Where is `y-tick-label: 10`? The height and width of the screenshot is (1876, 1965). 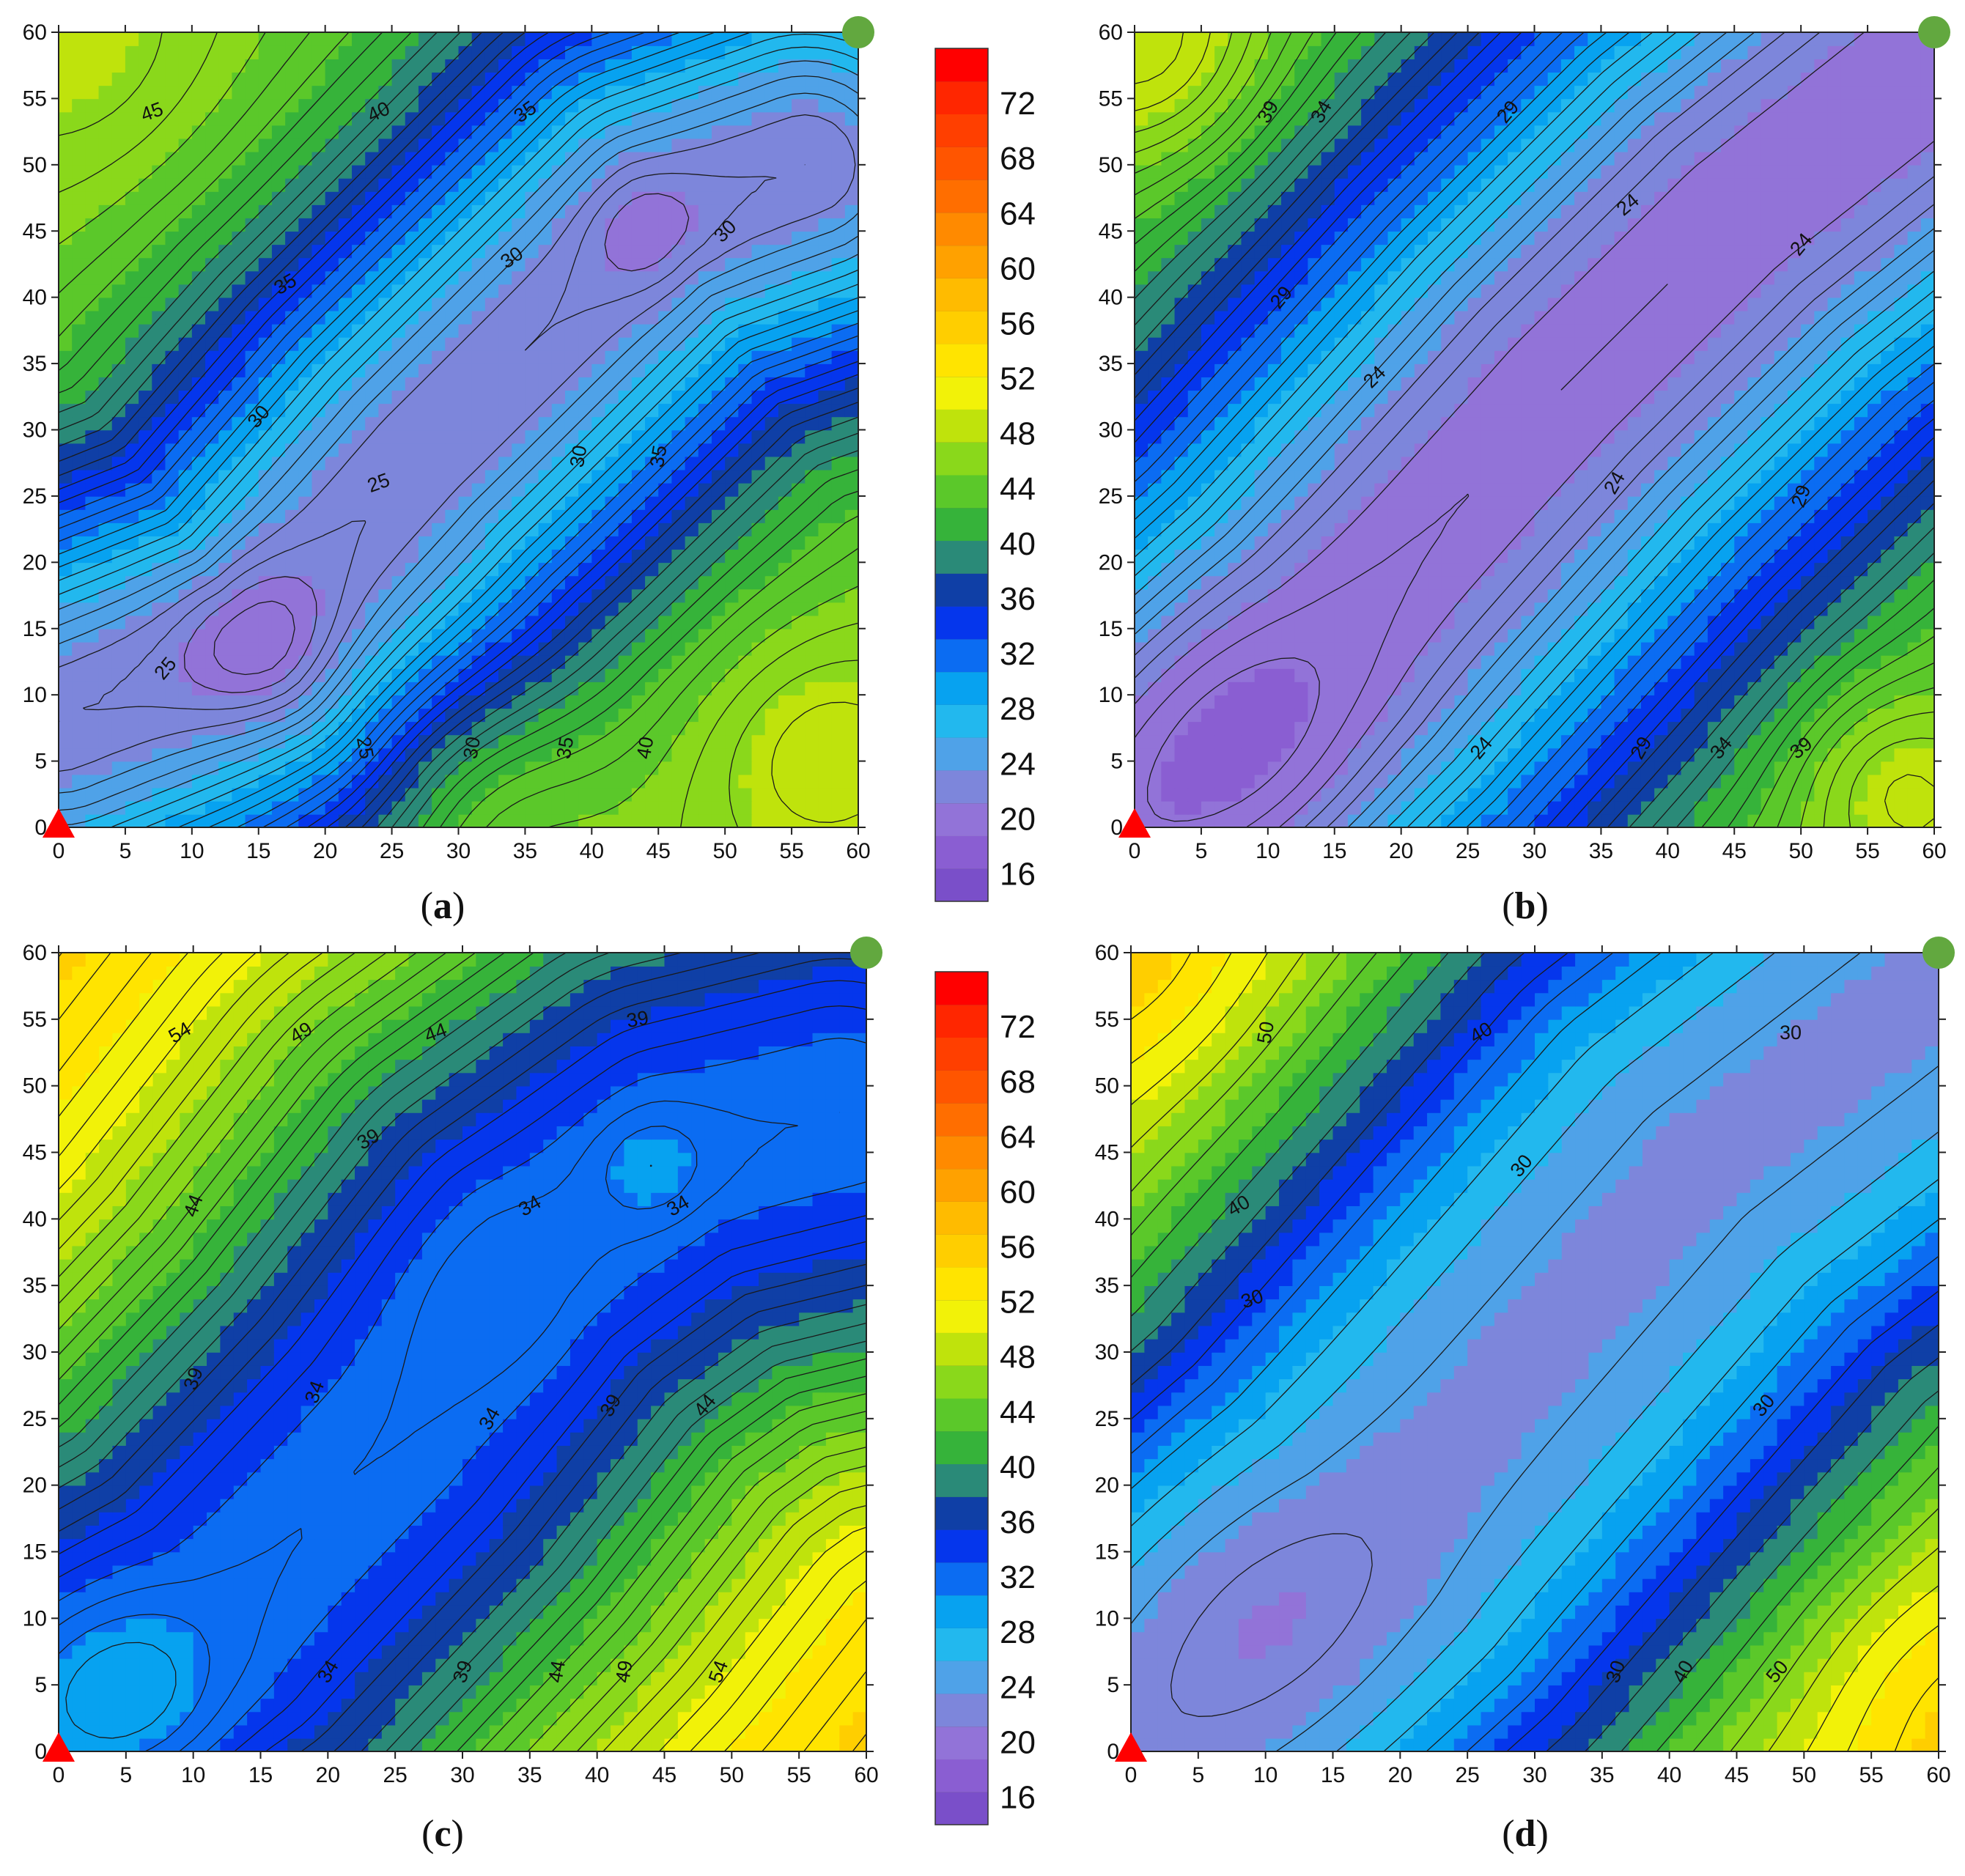 y-tick-label: 10 is located at coordinates (35, 695).